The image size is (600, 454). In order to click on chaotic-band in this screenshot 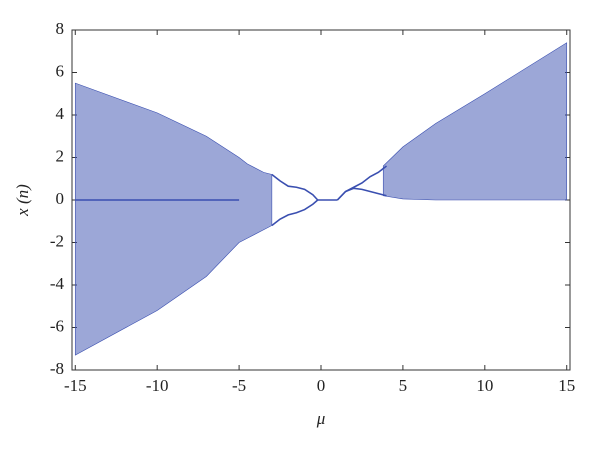, I will do `click(475, 121)`.